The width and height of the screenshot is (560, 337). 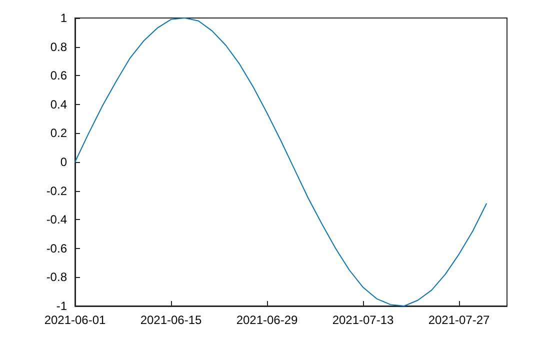 I want to click on x-tick-label: 2021-07-27, so click(x=459, y=320).